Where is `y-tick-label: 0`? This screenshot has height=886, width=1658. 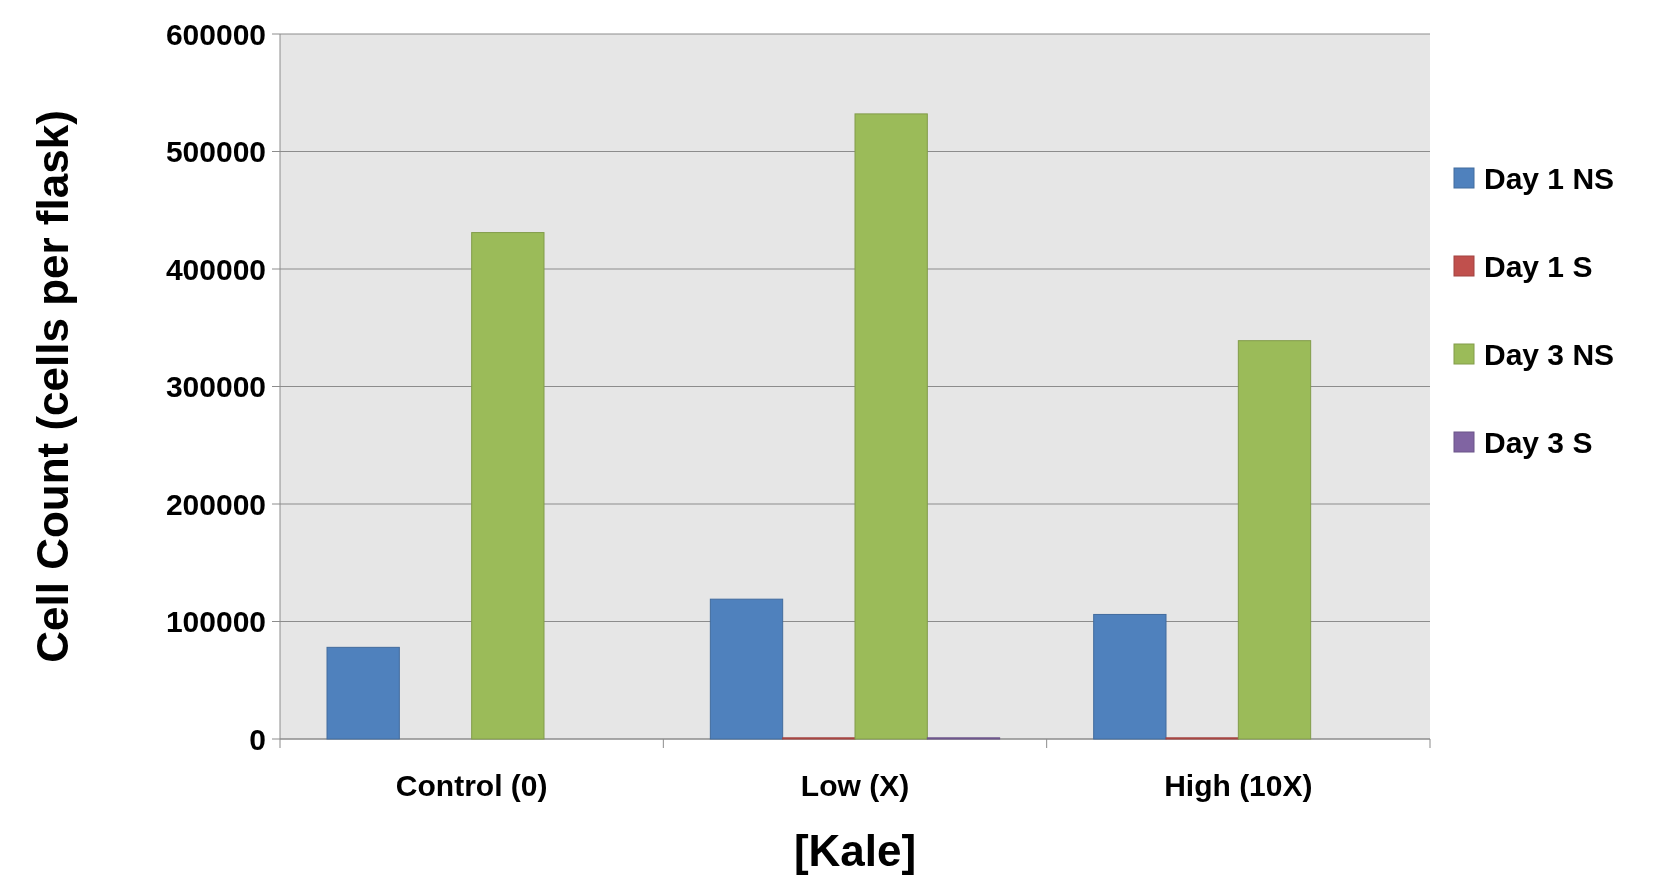
y-tick-label: 0 is located at coordinates (257, 739).